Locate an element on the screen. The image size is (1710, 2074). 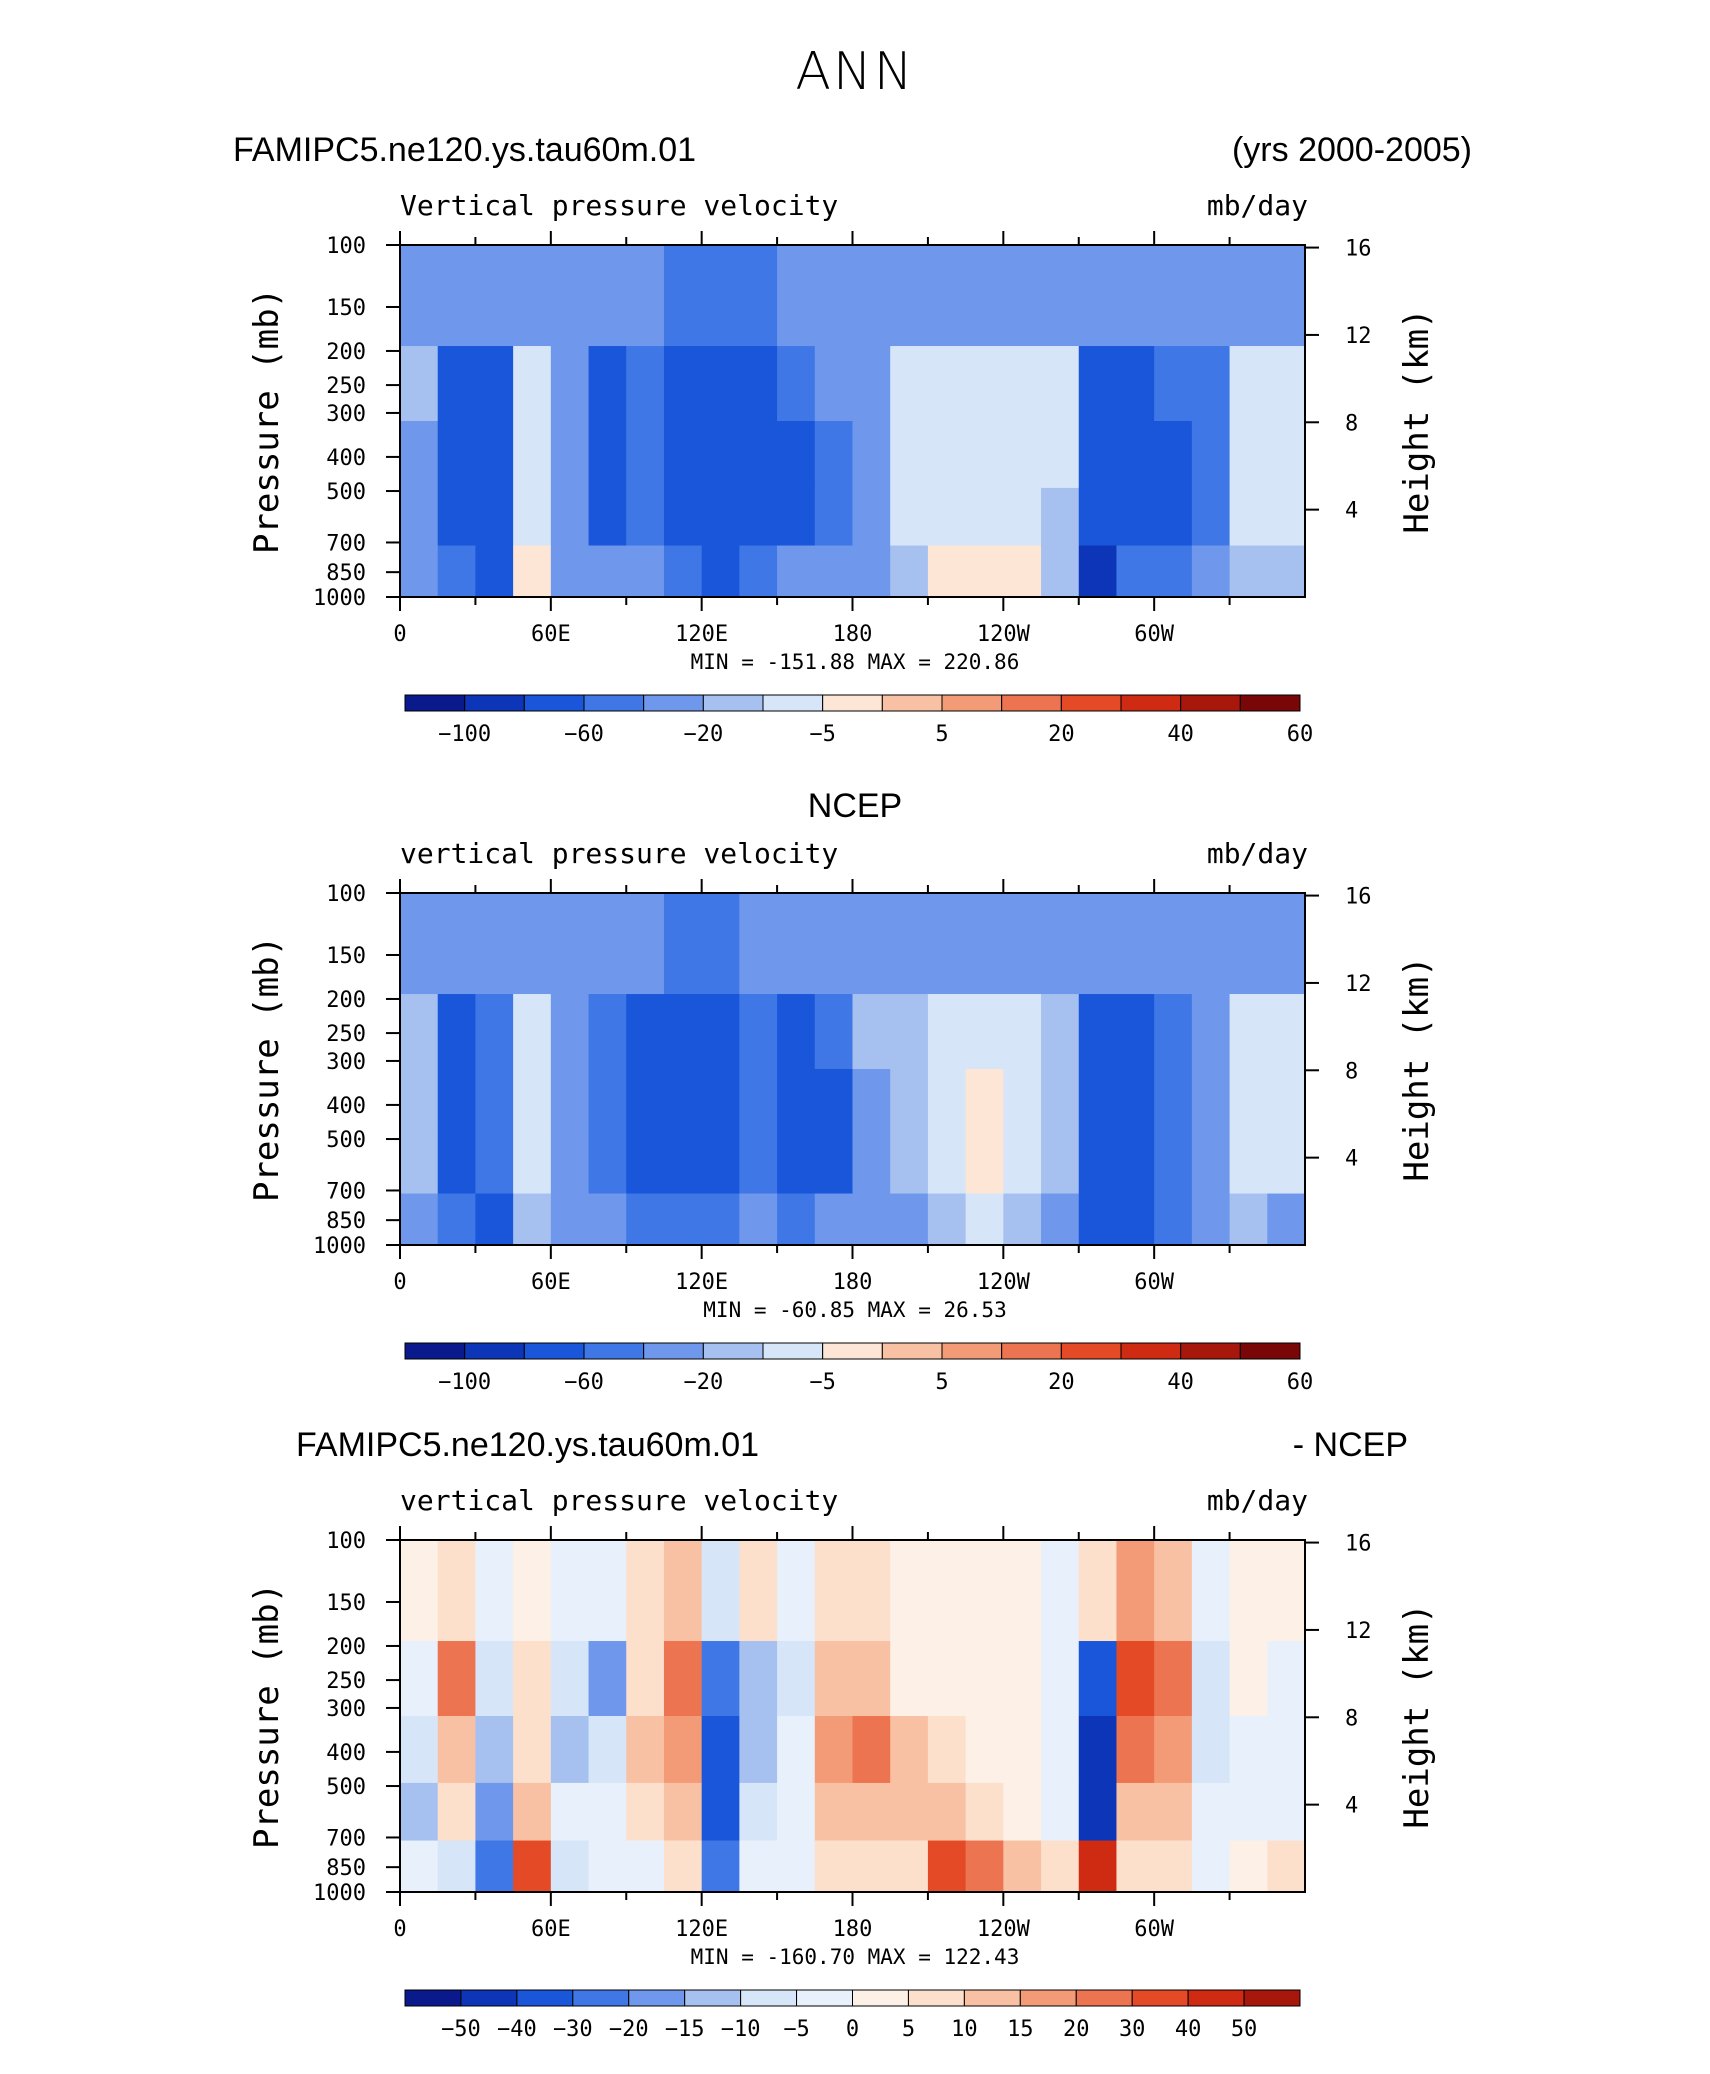
colorbar-label: 40 is located at coordinates (1188, 2029).